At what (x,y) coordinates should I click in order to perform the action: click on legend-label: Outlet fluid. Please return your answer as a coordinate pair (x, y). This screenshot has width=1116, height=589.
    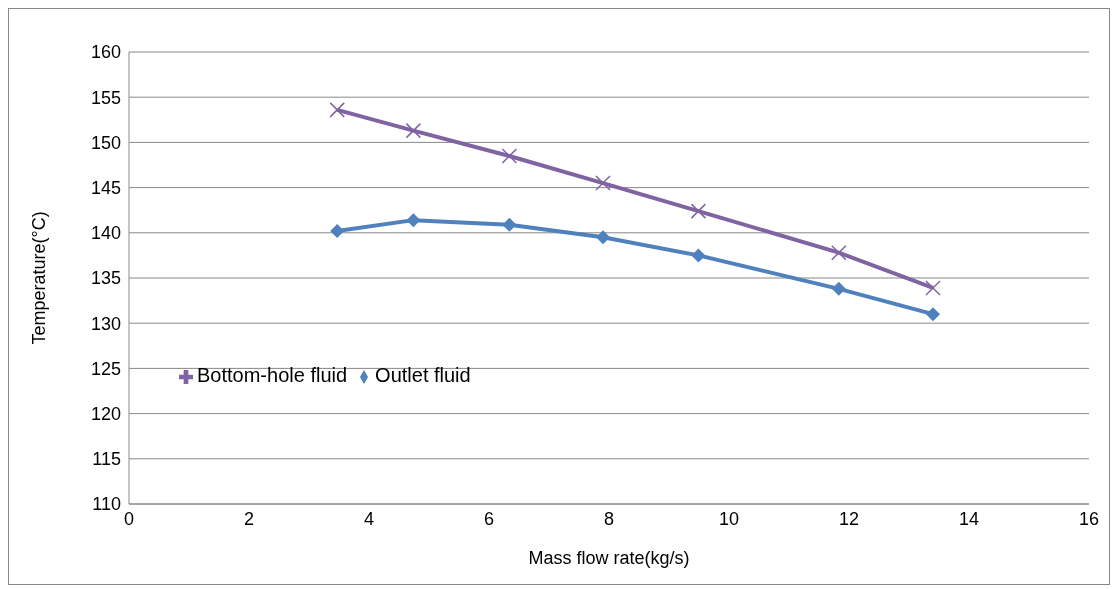
    Looking at the image, I should click on (423, 375).